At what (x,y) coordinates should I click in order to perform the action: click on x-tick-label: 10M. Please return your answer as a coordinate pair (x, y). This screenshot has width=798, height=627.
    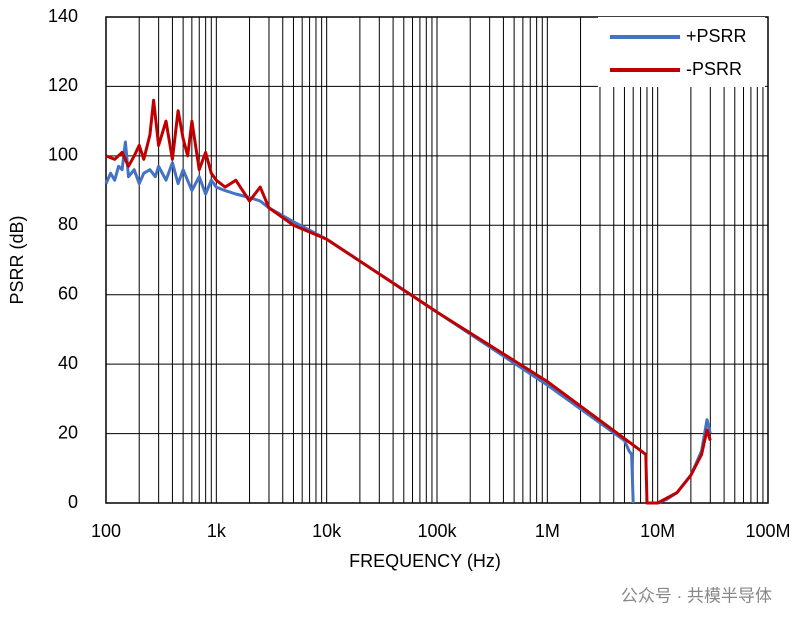
    Looking at the image, I should click on (657, 531).